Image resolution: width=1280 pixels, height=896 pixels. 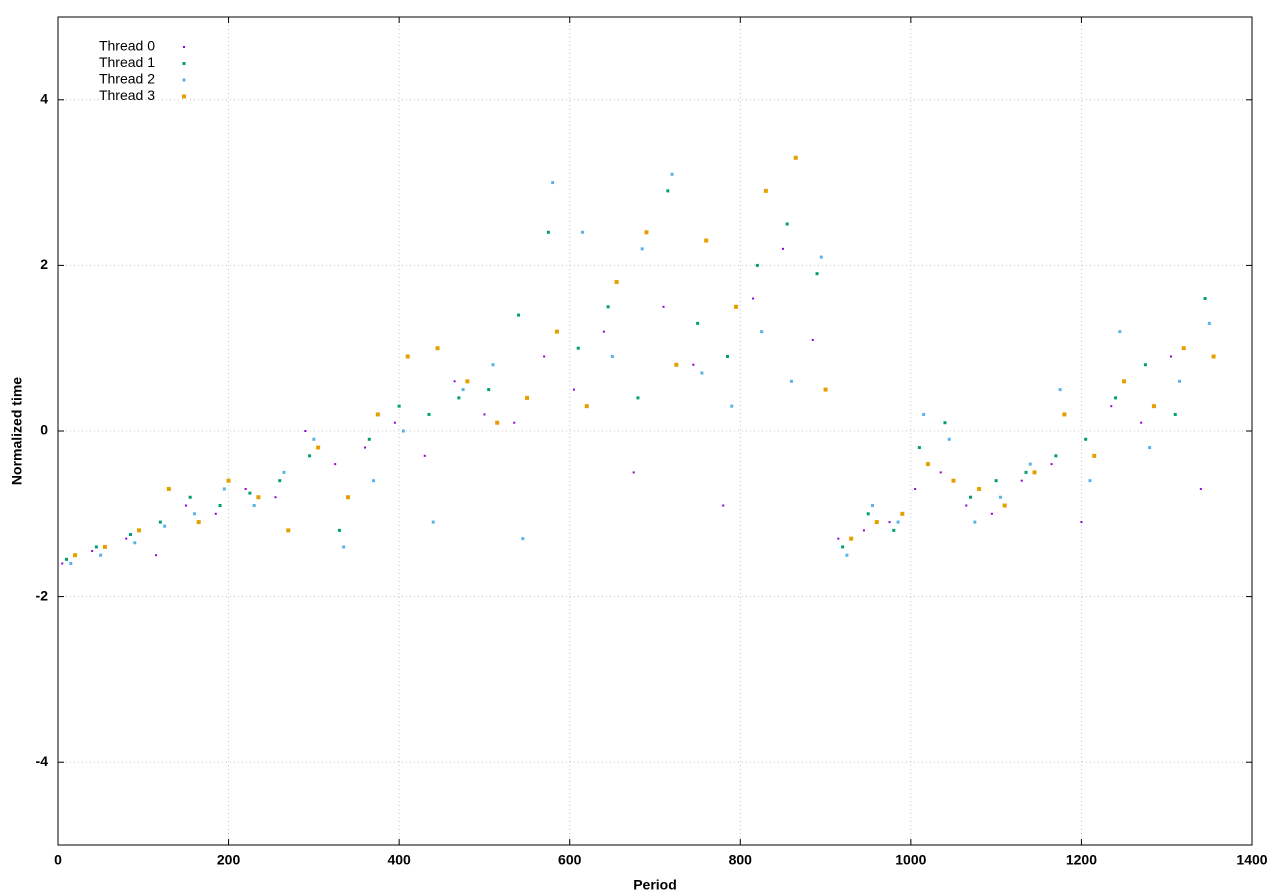 I want to click on y-tick-label: 4, so click(x=44, y=99).